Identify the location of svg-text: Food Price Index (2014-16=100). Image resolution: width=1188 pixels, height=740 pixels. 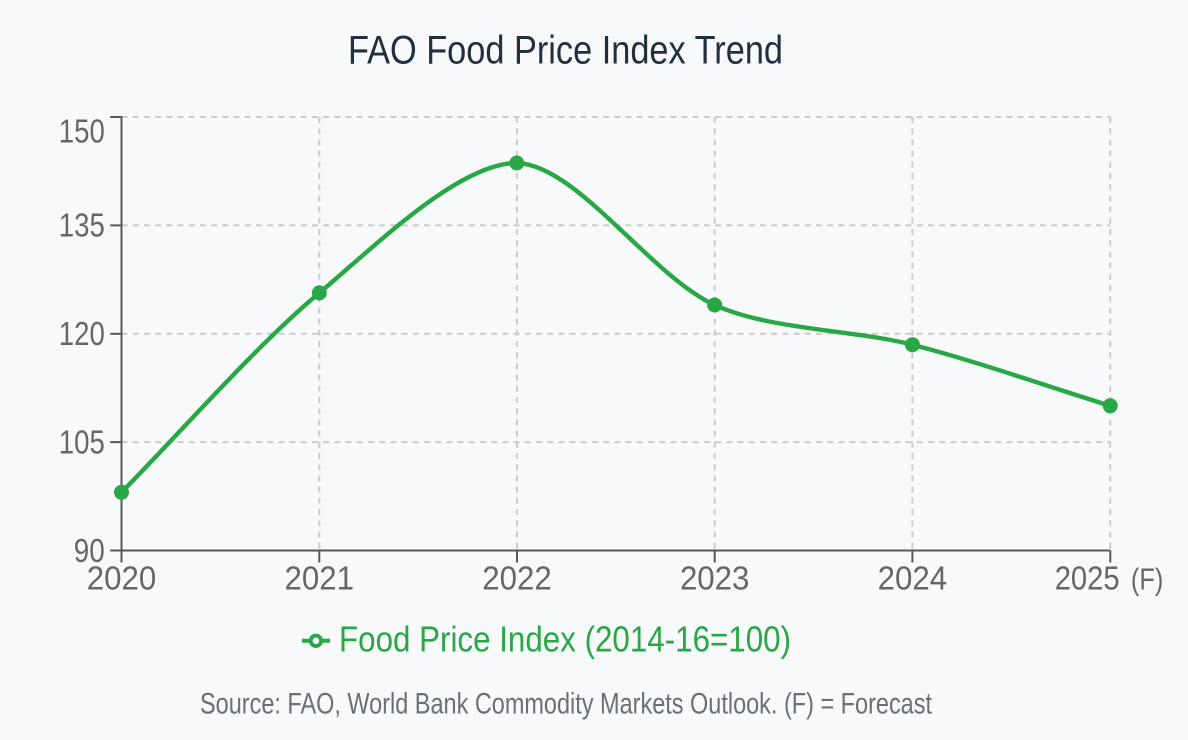
(565, 639).